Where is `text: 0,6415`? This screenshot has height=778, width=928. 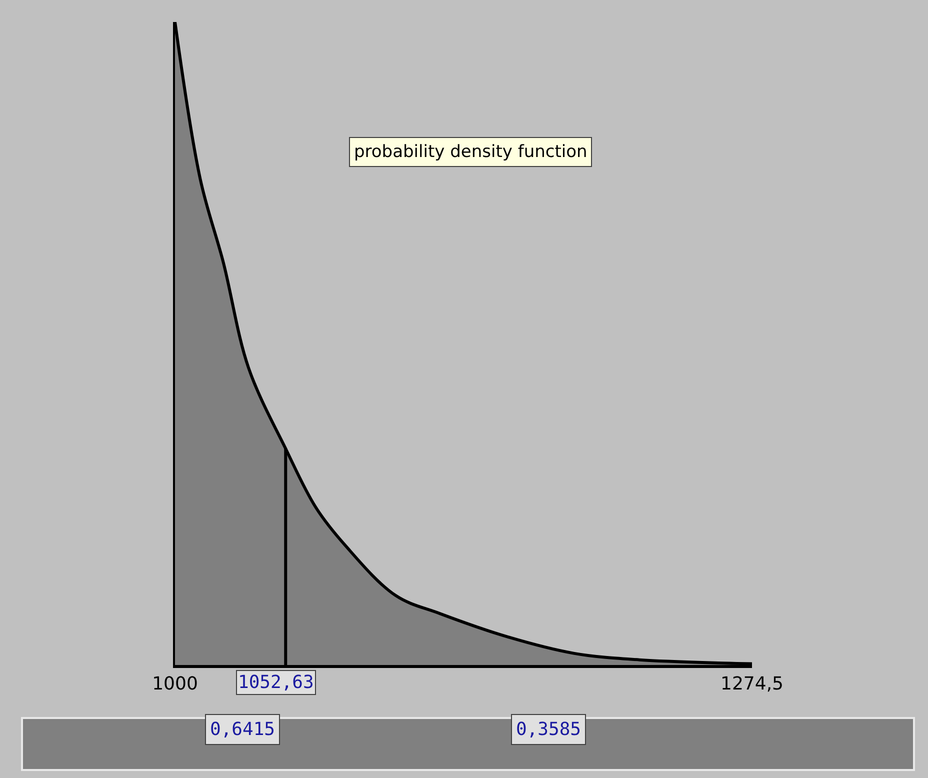 text: 0,6415 is located at coordinates (243, 729).